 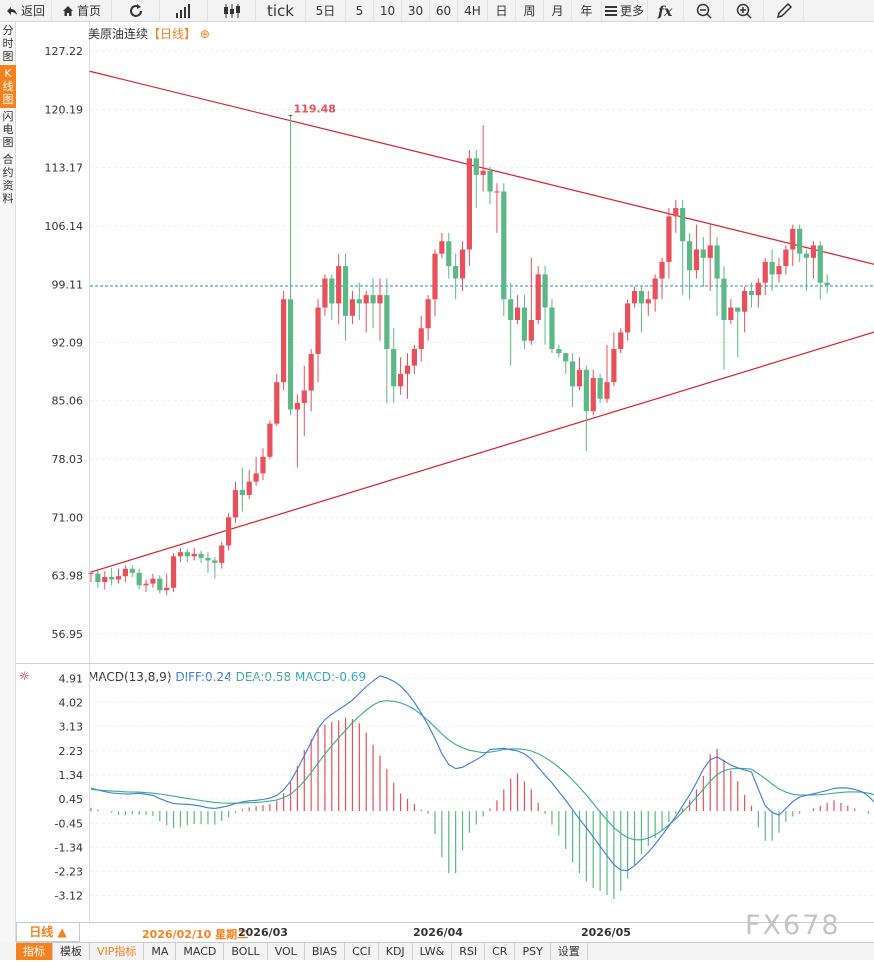 What do you see at coordinates (533, 951) in the screenshot?
I see `indicator-tab: PSY` at bounding box center [533, 951].